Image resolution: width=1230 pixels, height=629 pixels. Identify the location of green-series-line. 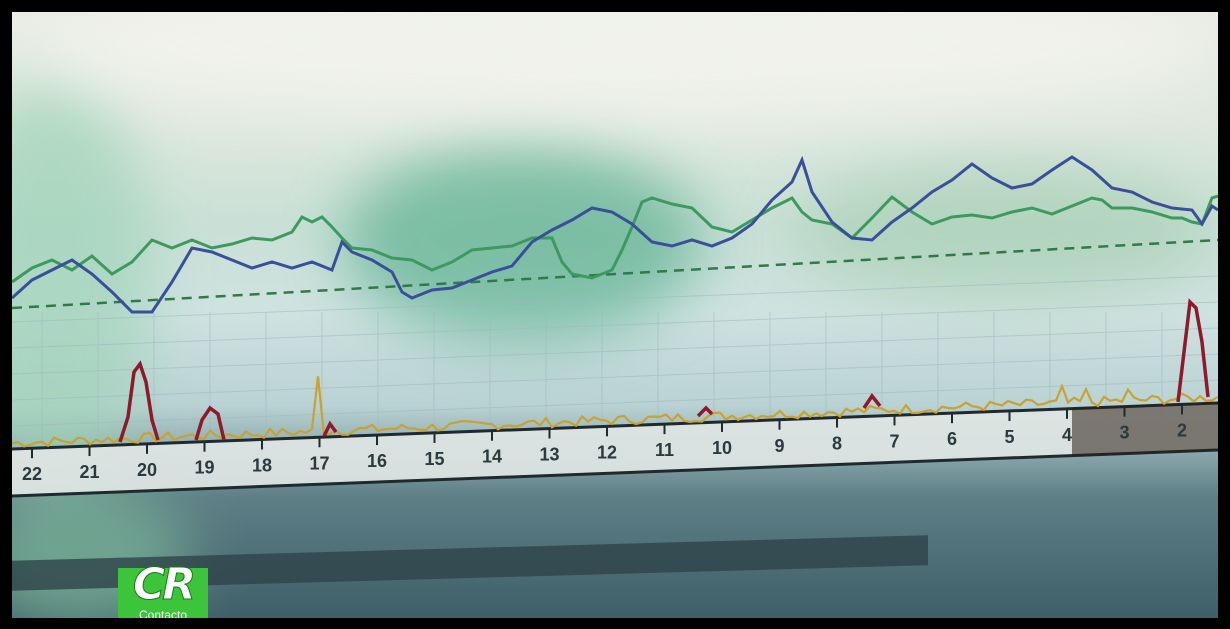
(615, 239).